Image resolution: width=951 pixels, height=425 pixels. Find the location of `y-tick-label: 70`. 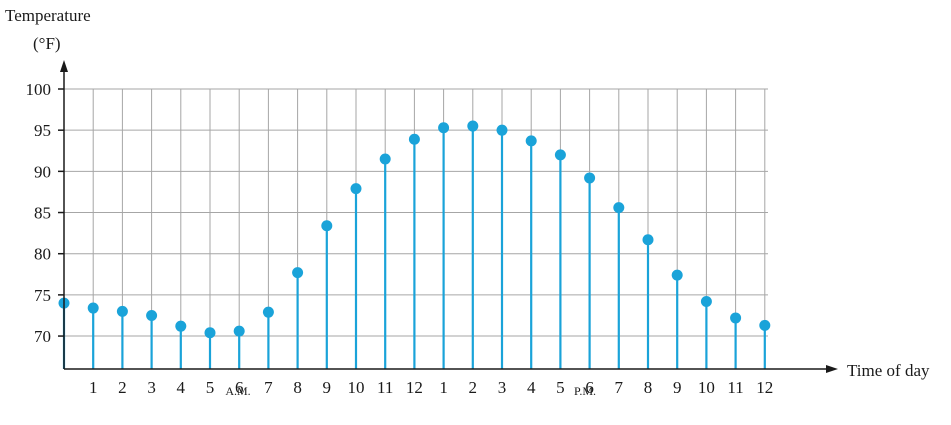

y-tick-label: 70 is located at coordinates (42, 336).